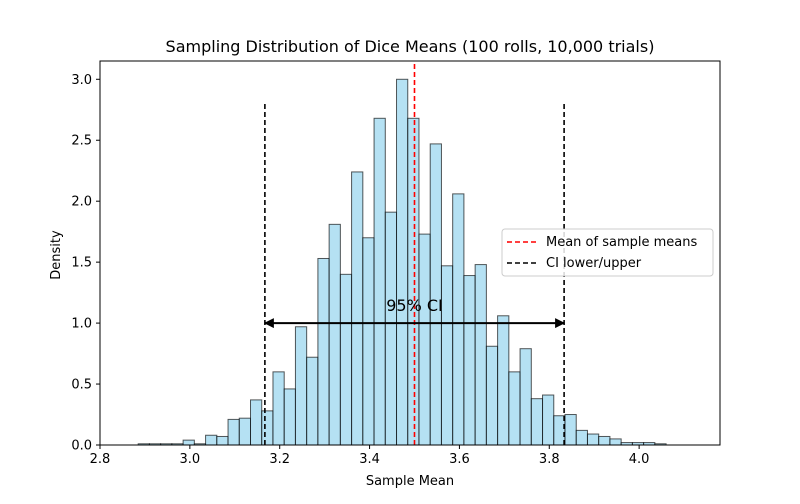 The width and height of the screenshot is (800, 504). What do you see at coordinates (459, 459) in the screenshot?
I see `x-tick-label: 3.6` at bounding box center [459, 459].